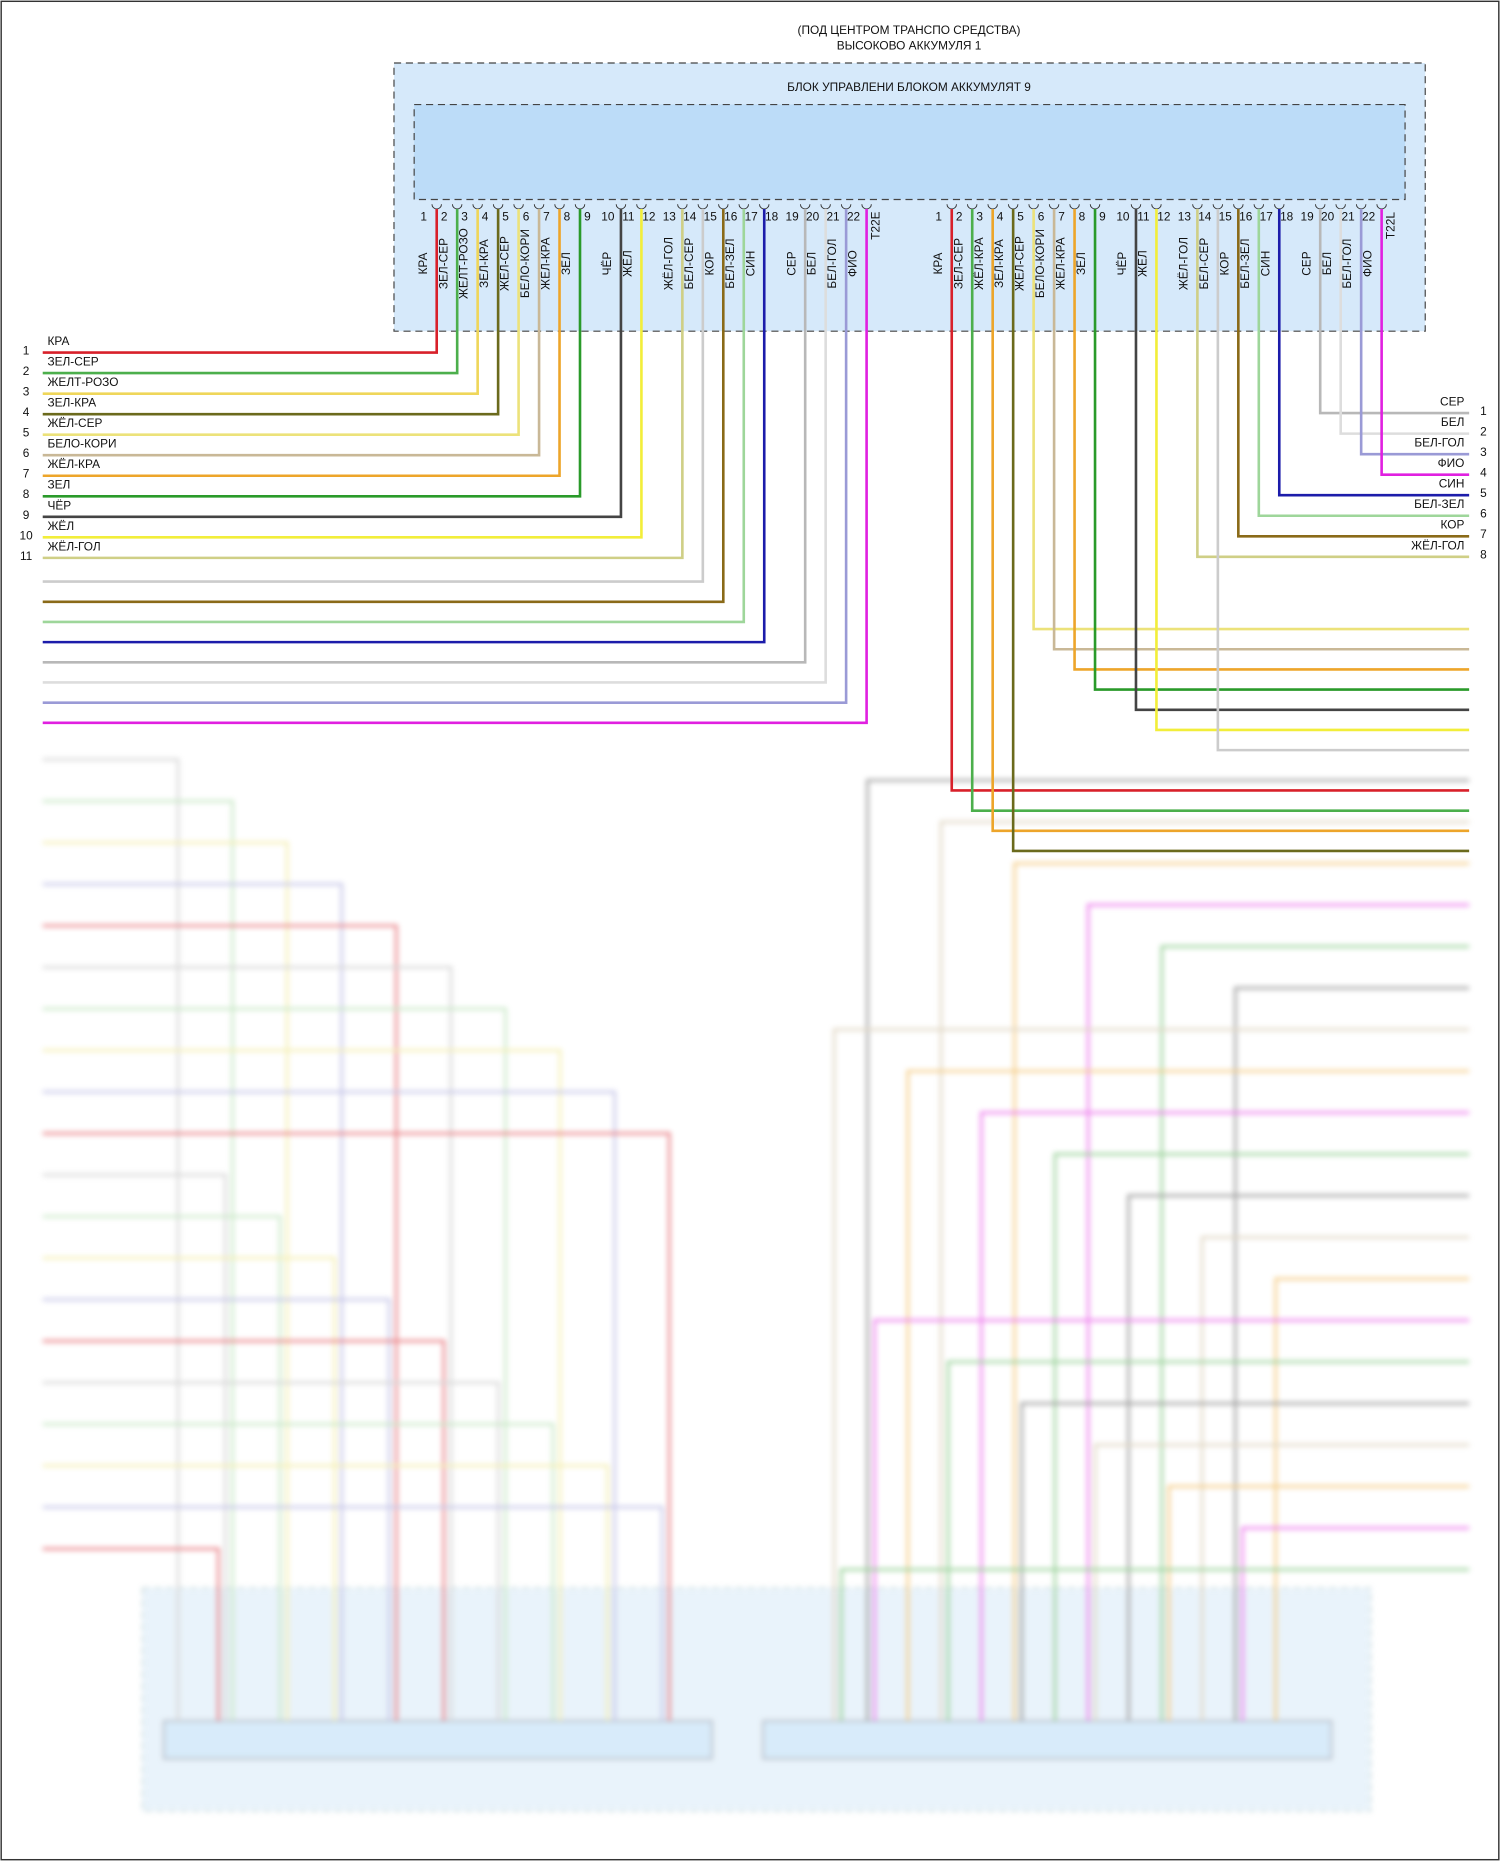  What do you see at coordinates (1143, 216) in the screenshot?
I see `pin-number: 11` at bounding box center [1143, 216].